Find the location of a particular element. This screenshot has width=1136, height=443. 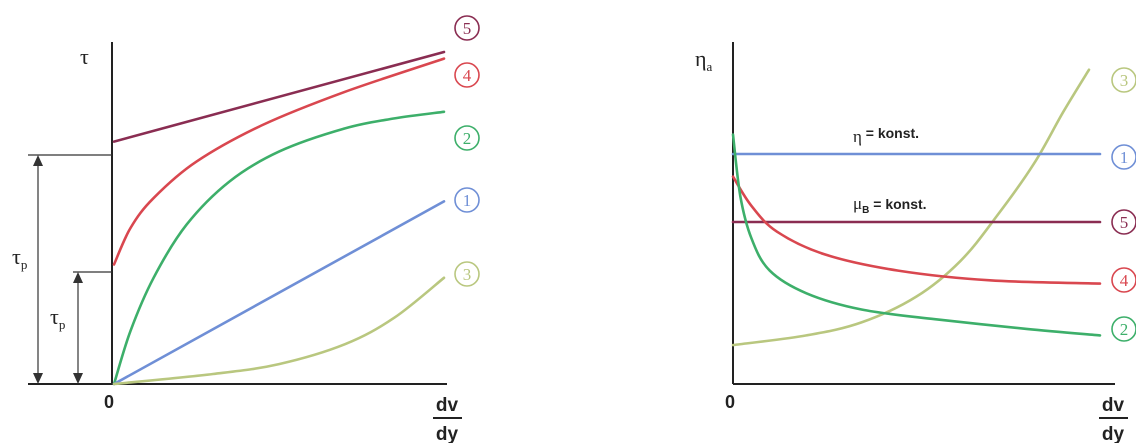

right-series-marker-label-1: 1 is located at coordinates (1124, 157).